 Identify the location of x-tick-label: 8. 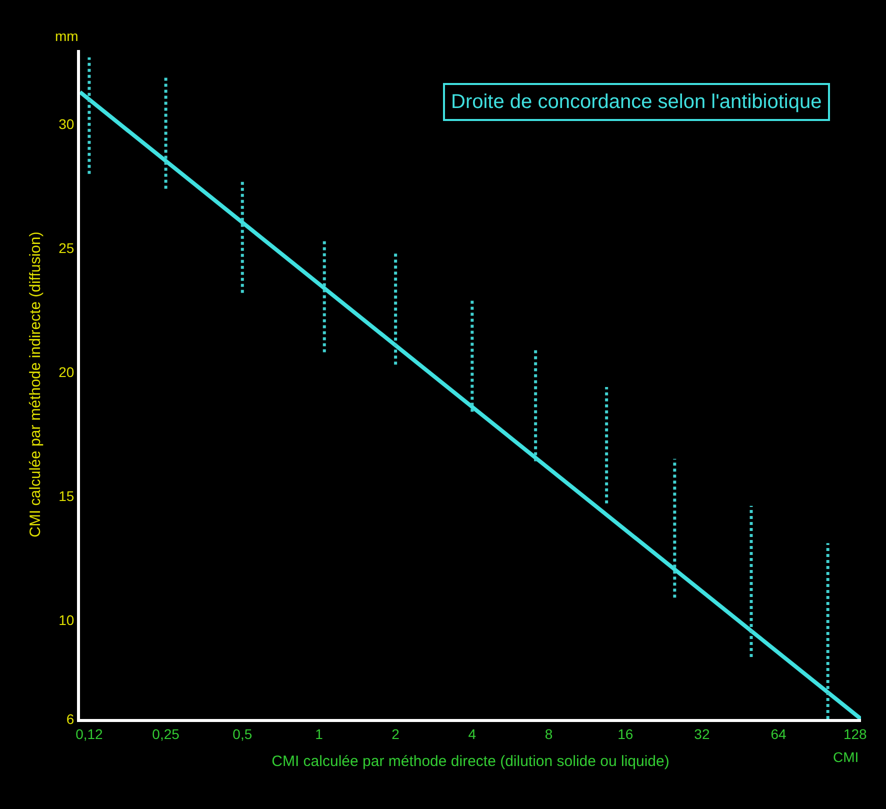
(548, 734).